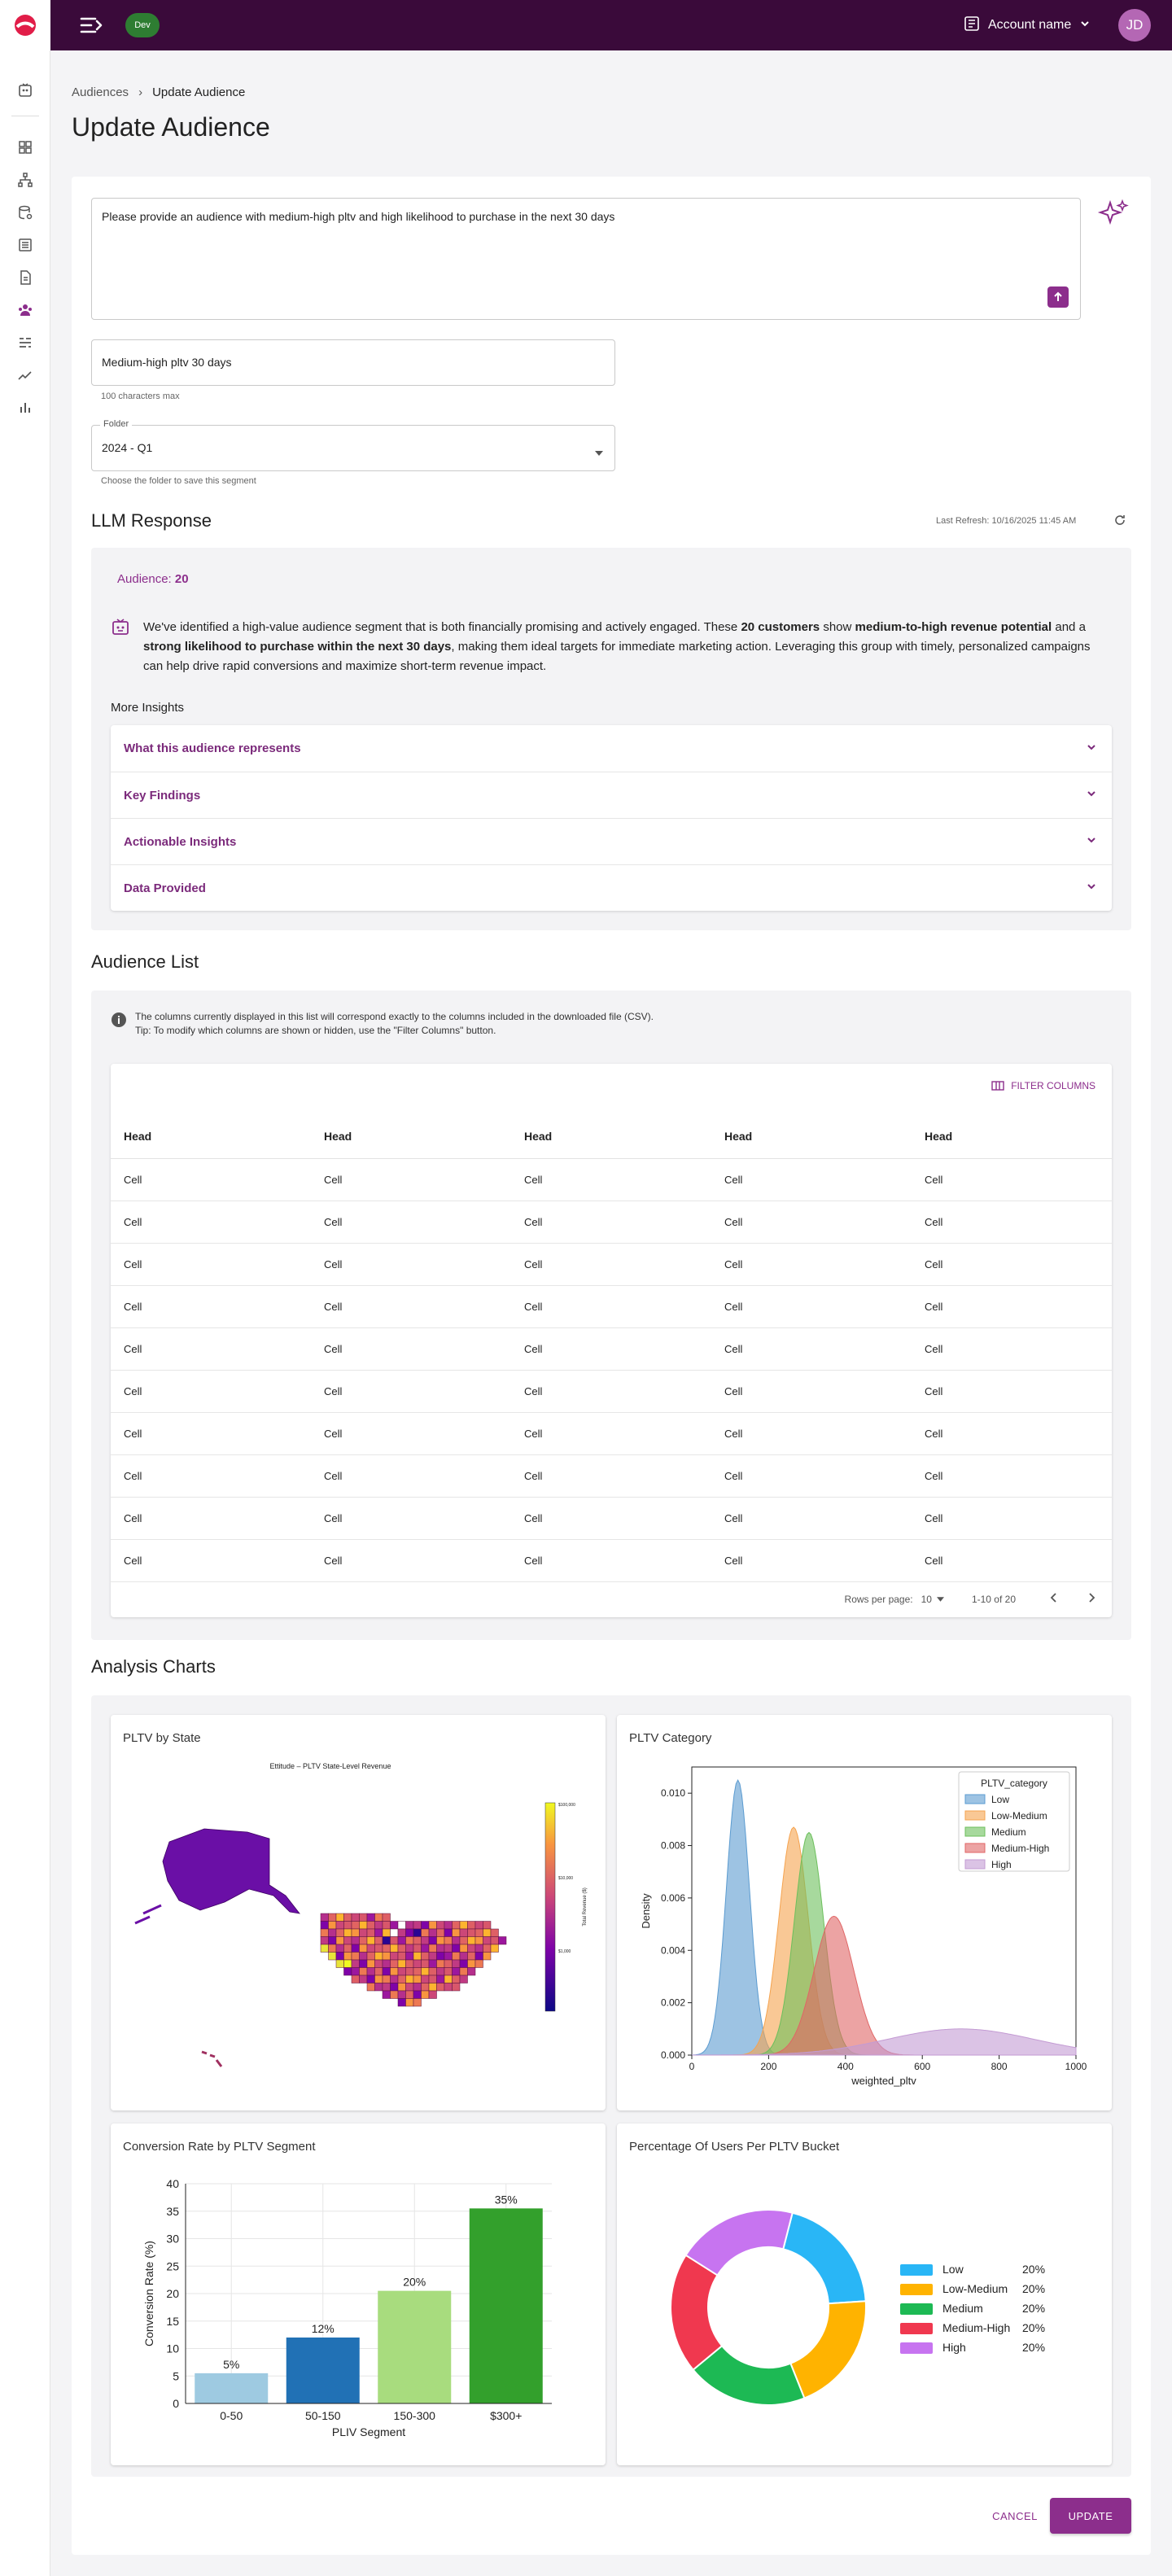  Describe the element at coordinates (506, 2415) in the screenshot. I see `x-tick-label: $300+` at that location.